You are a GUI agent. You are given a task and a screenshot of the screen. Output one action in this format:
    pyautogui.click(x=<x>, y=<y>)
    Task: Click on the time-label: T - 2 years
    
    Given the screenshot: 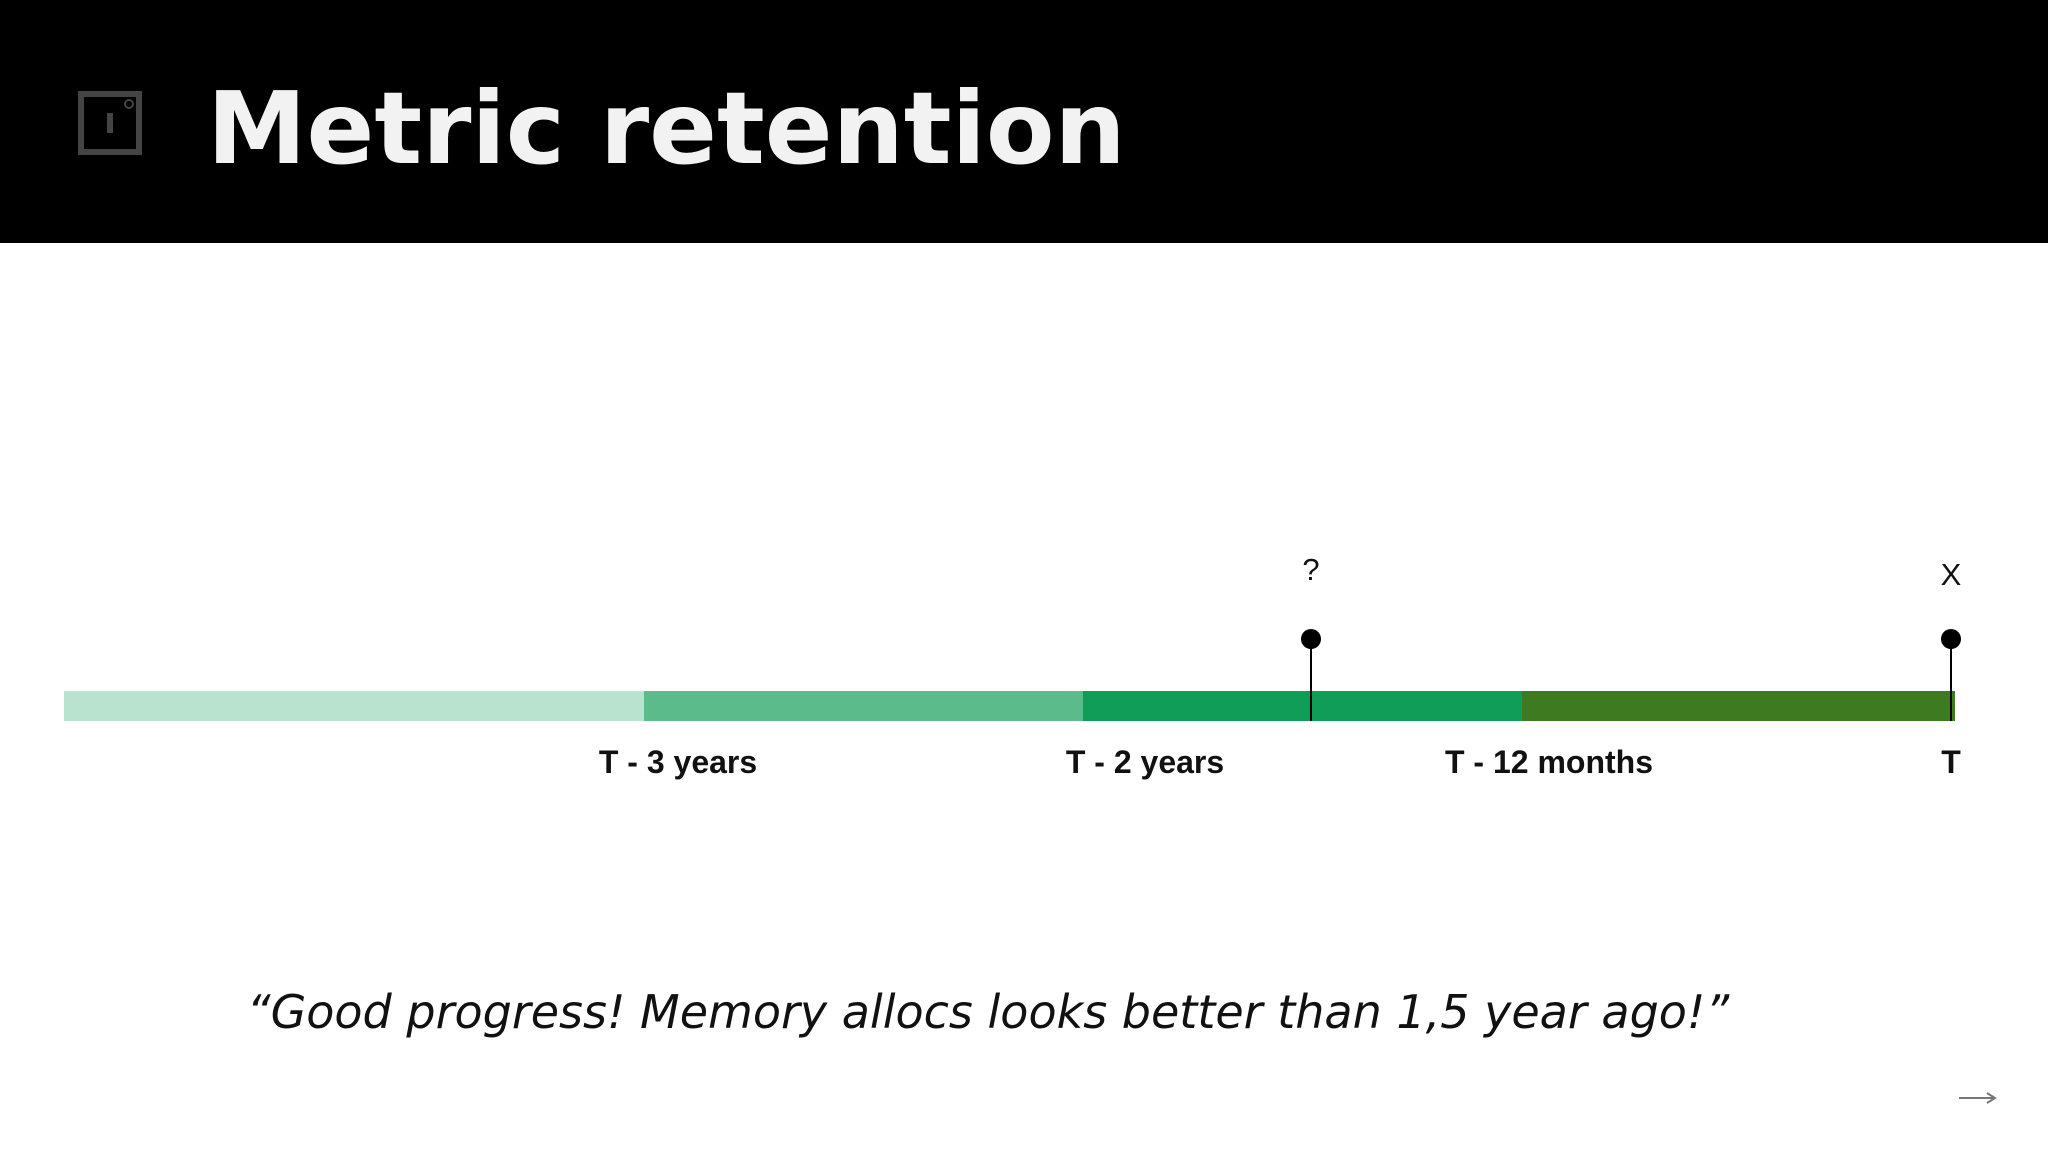 What is the action you would take?
    pyautogui.click(x=1145, y=762)
    